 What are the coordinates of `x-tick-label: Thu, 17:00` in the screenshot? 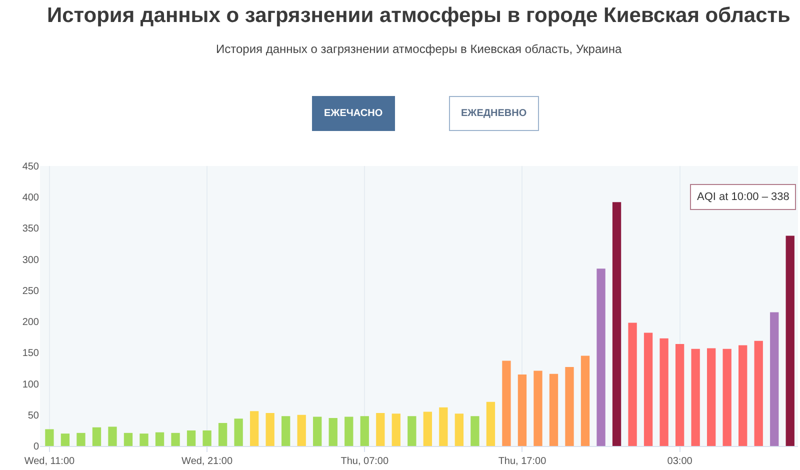 It's located at (522, 461).